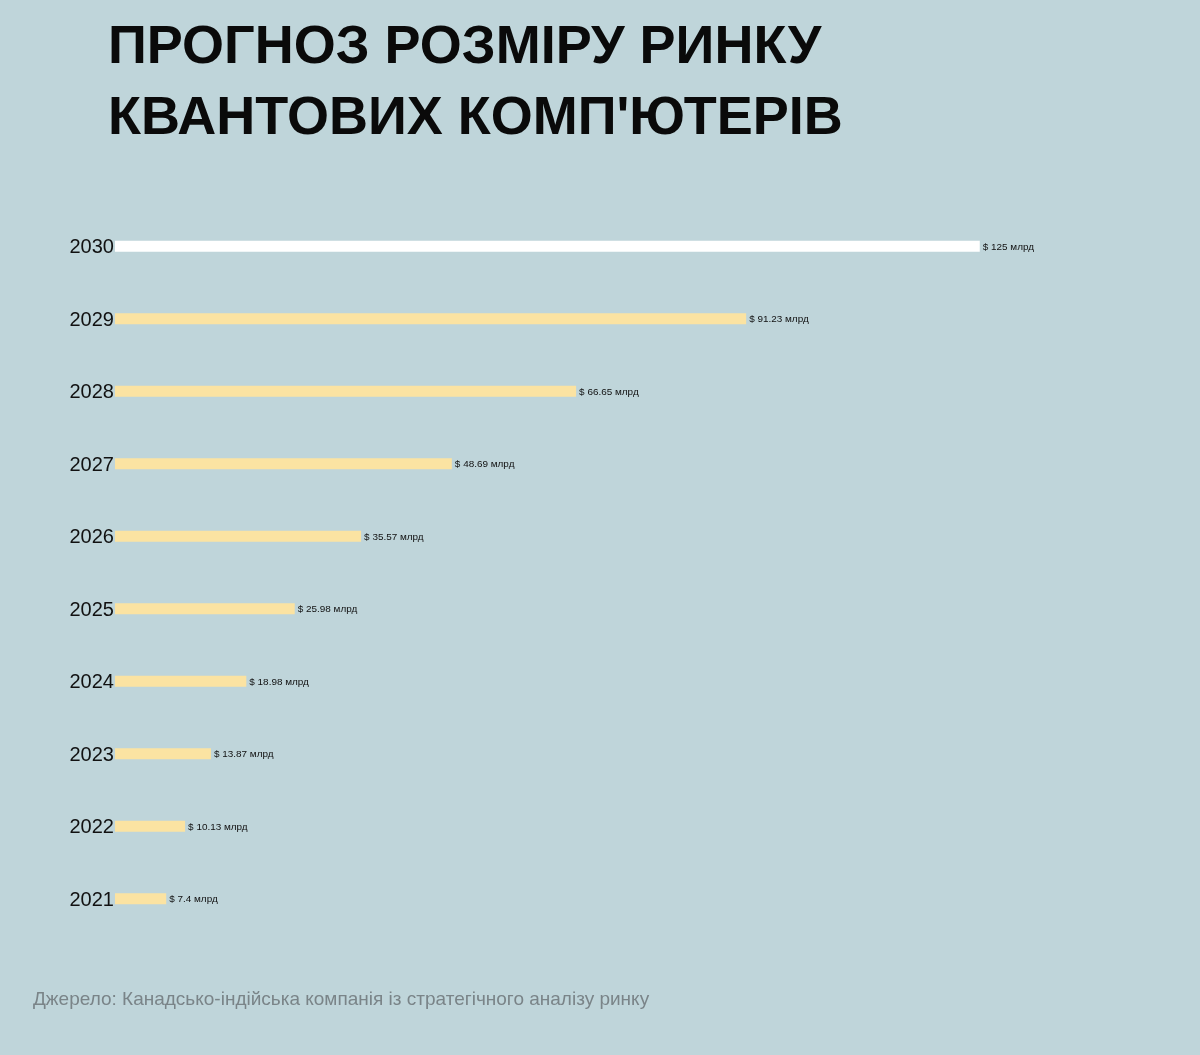  What do you see at coordinates (91, 753) in the screenshot?
I see `y-tick-label: 2023` at bounding box center [91, 753].